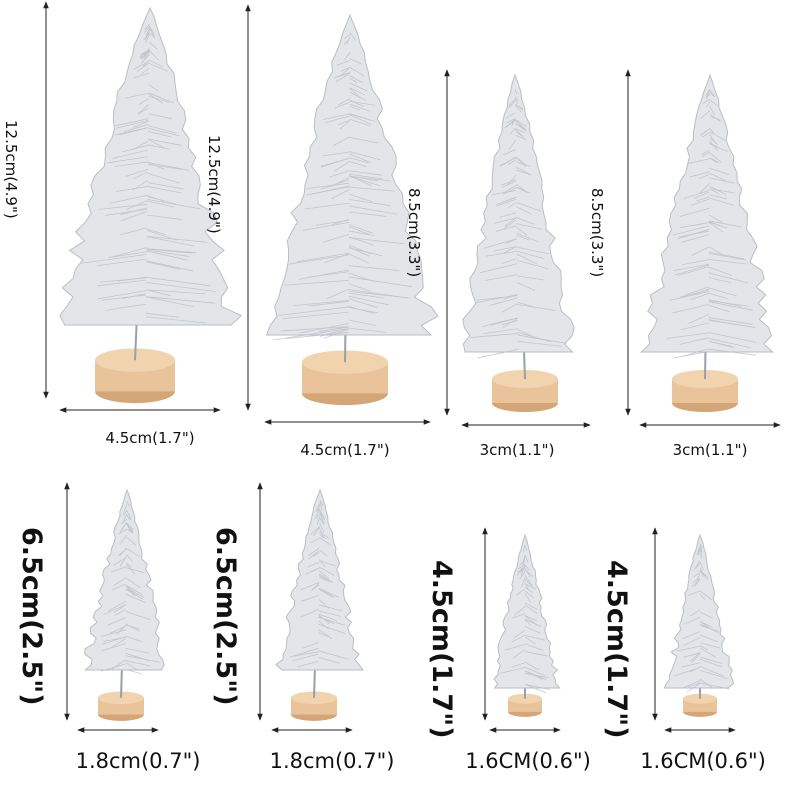 The height and width of the screenshot is (800, 800). Describe the element at coordinates (31, 616) in the screenshot. I see `height-label-5: 6.5cm(2.5")` at that location.